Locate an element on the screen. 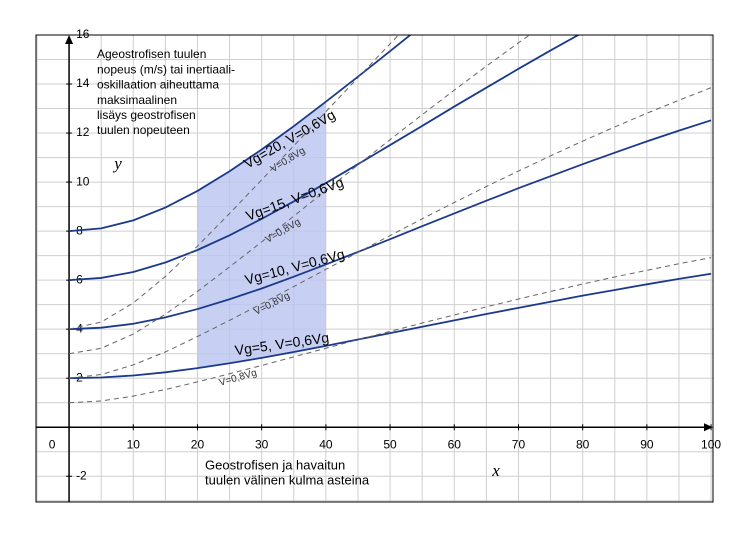 Image resolution: width=749 pixels, height=539 pixels. y-tick-label: 12 is located at coordinates (83, 132).